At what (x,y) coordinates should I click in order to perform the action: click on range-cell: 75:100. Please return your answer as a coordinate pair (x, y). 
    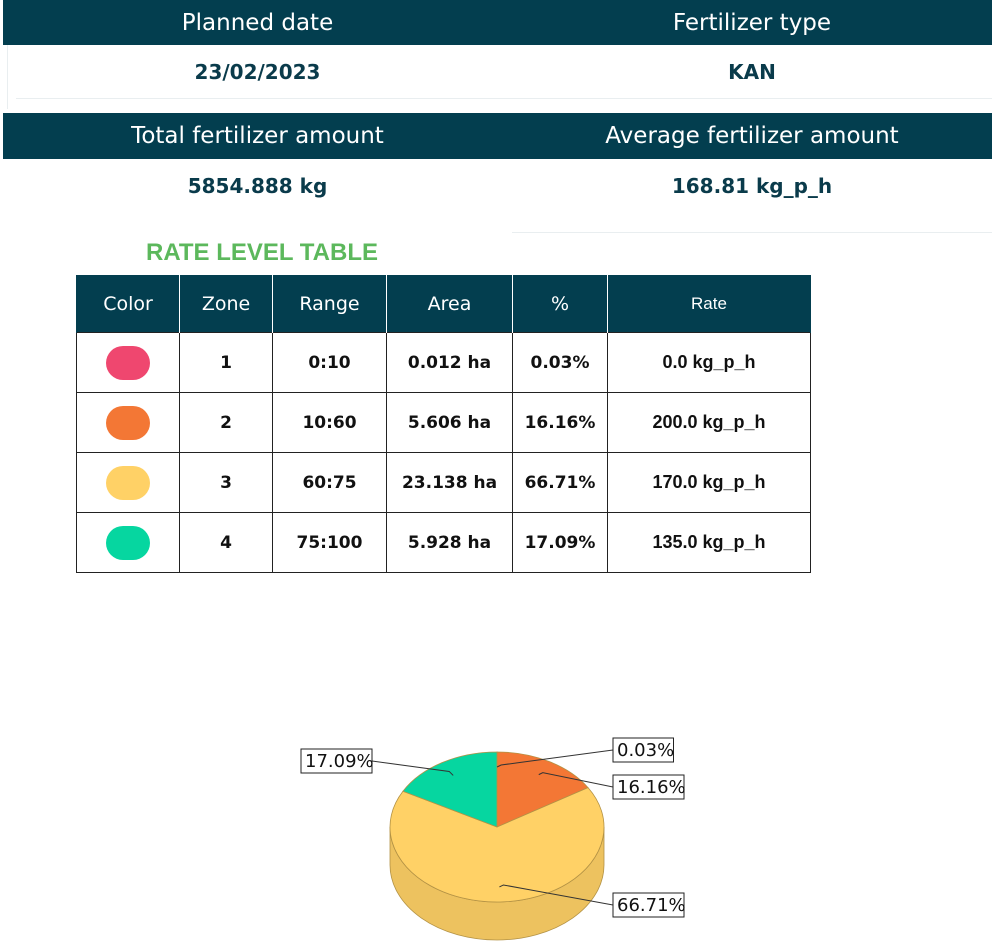
    Looking at the image, I should click on (329, 542).